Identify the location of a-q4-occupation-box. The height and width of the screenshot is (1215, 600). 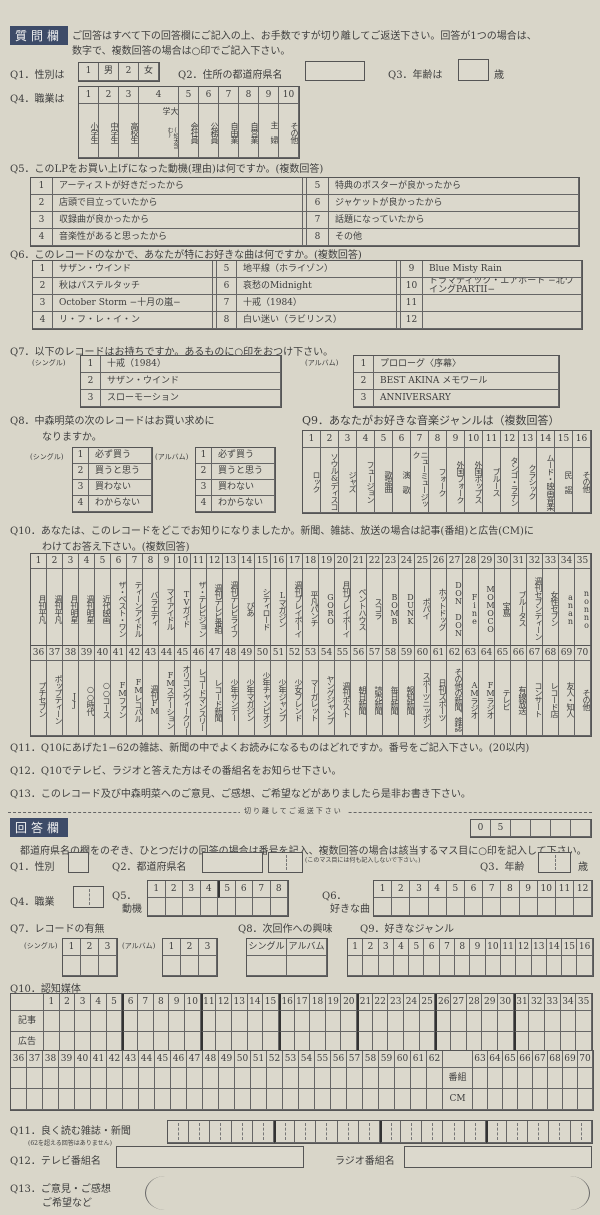
(88, 897).